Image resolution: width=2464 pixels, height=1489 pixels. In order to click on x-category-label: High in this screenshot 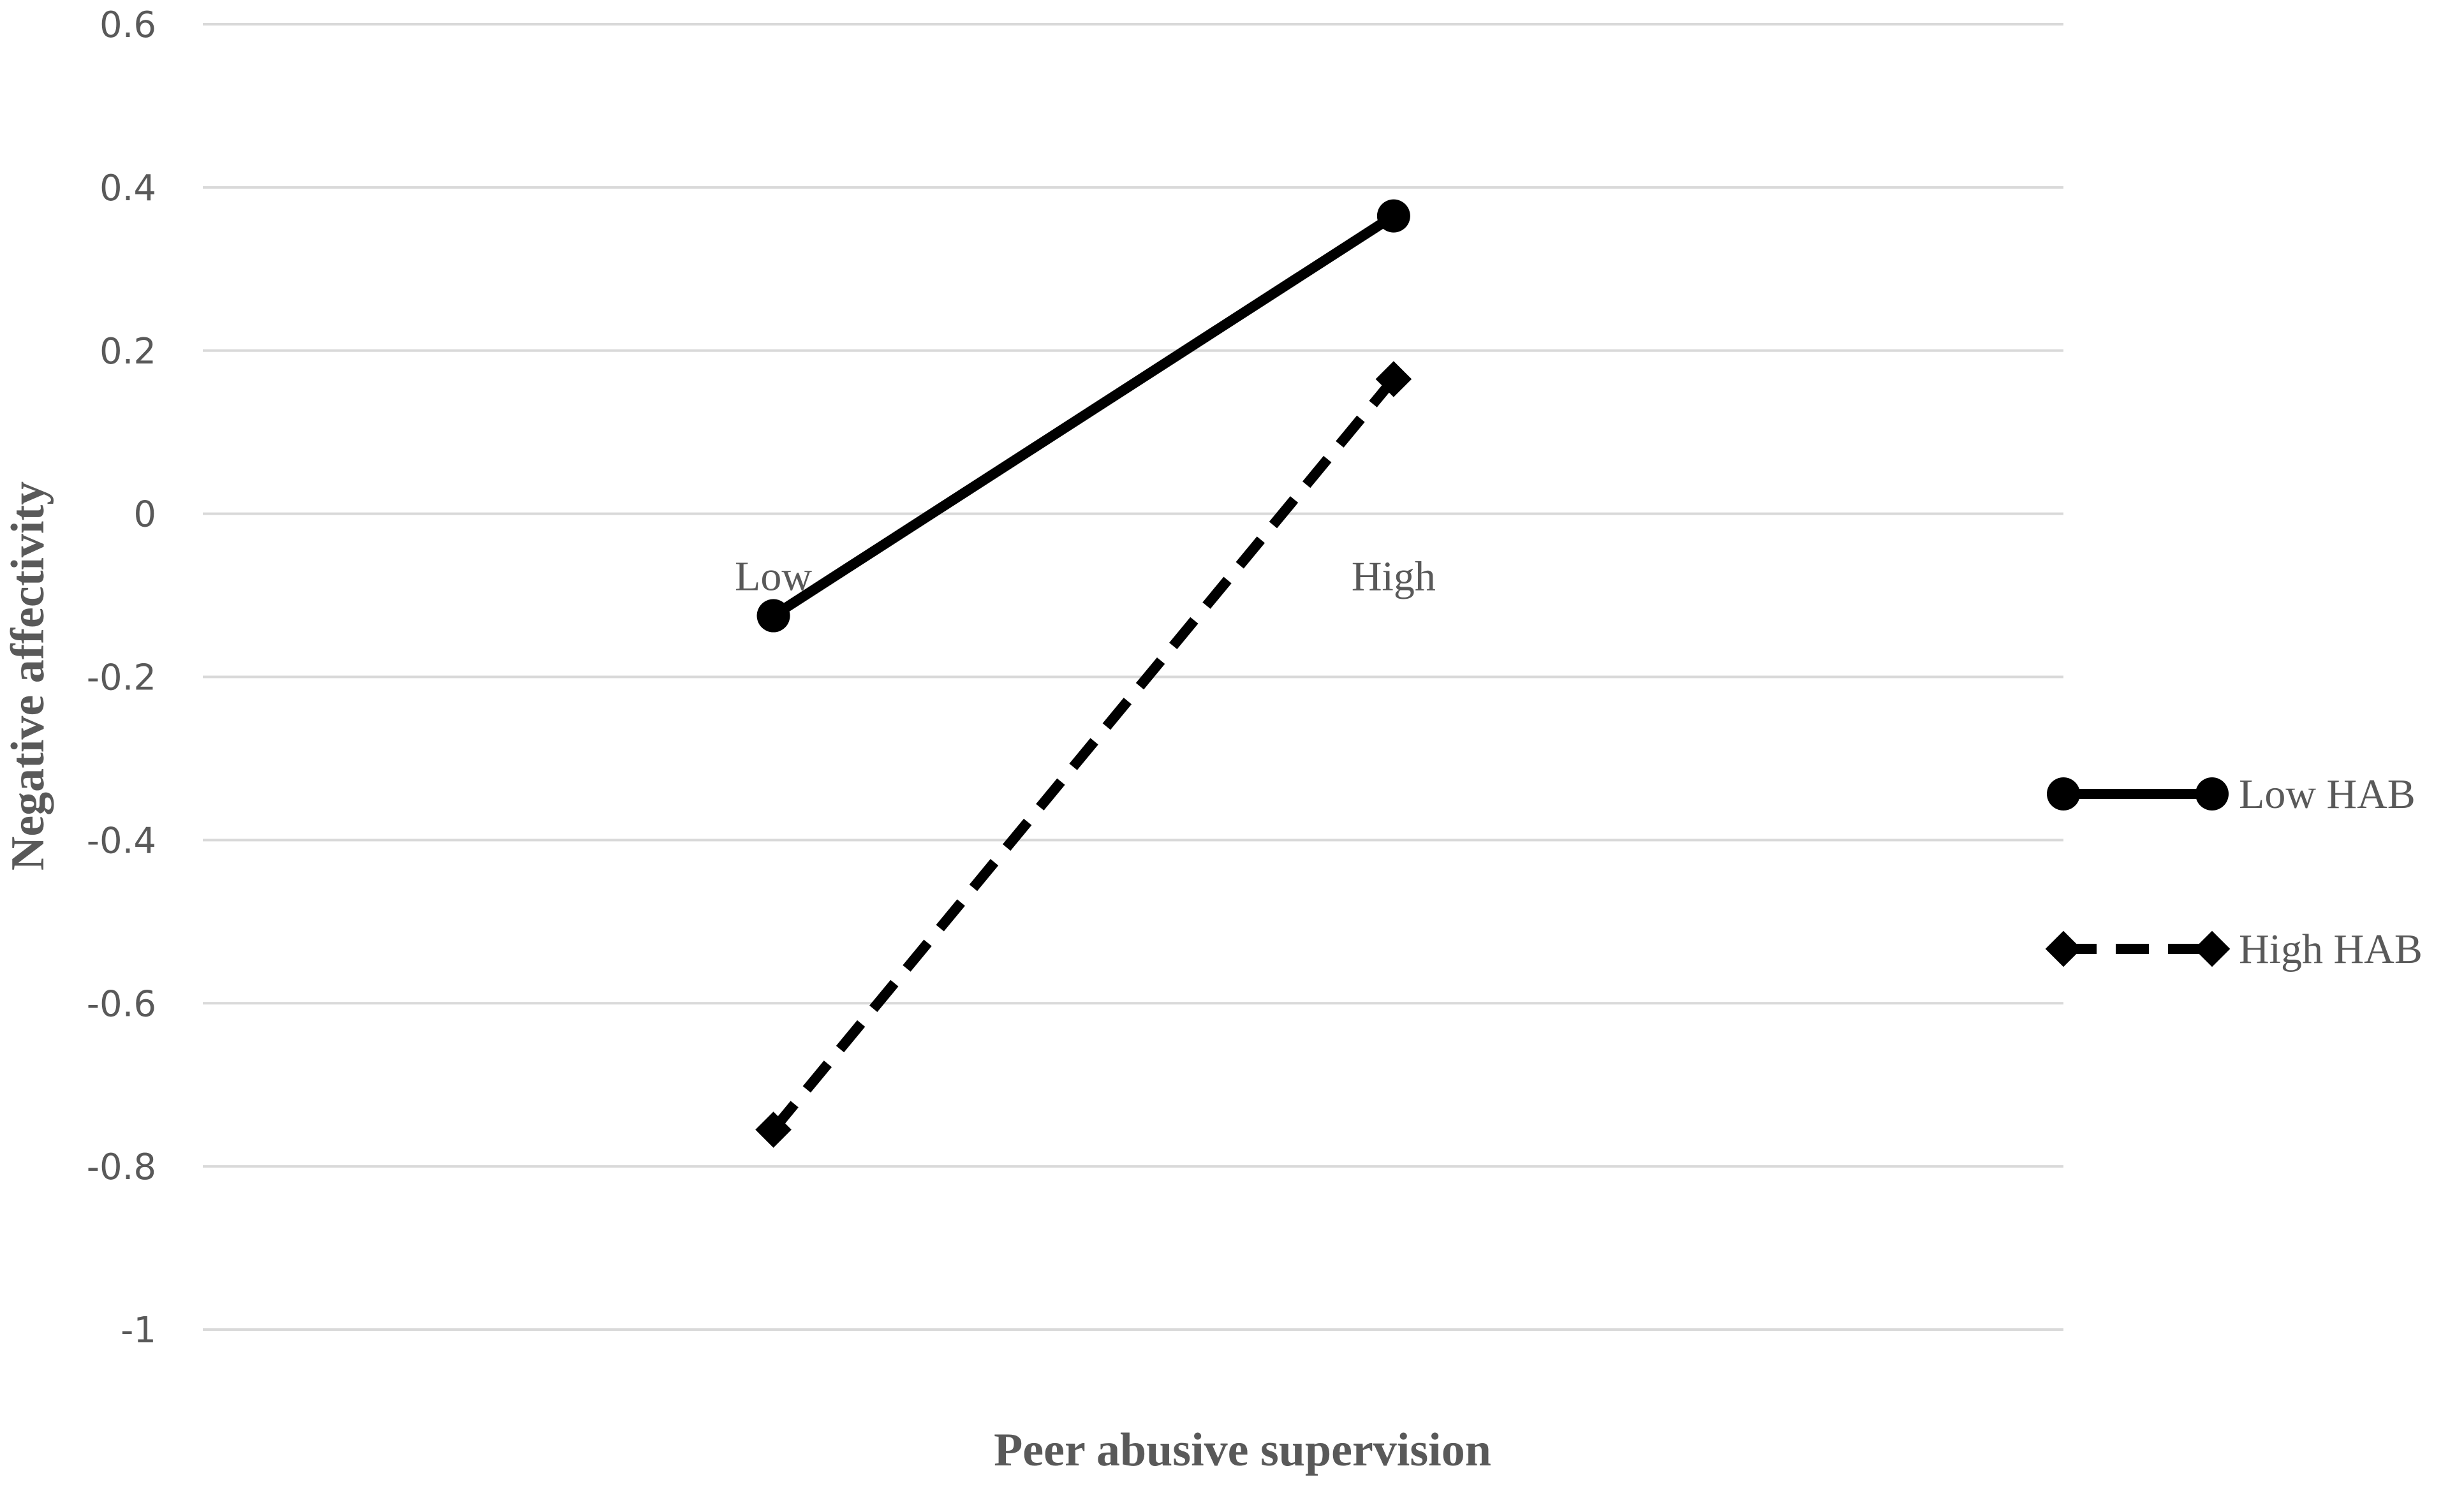, I will do `click(1394, 577)`.